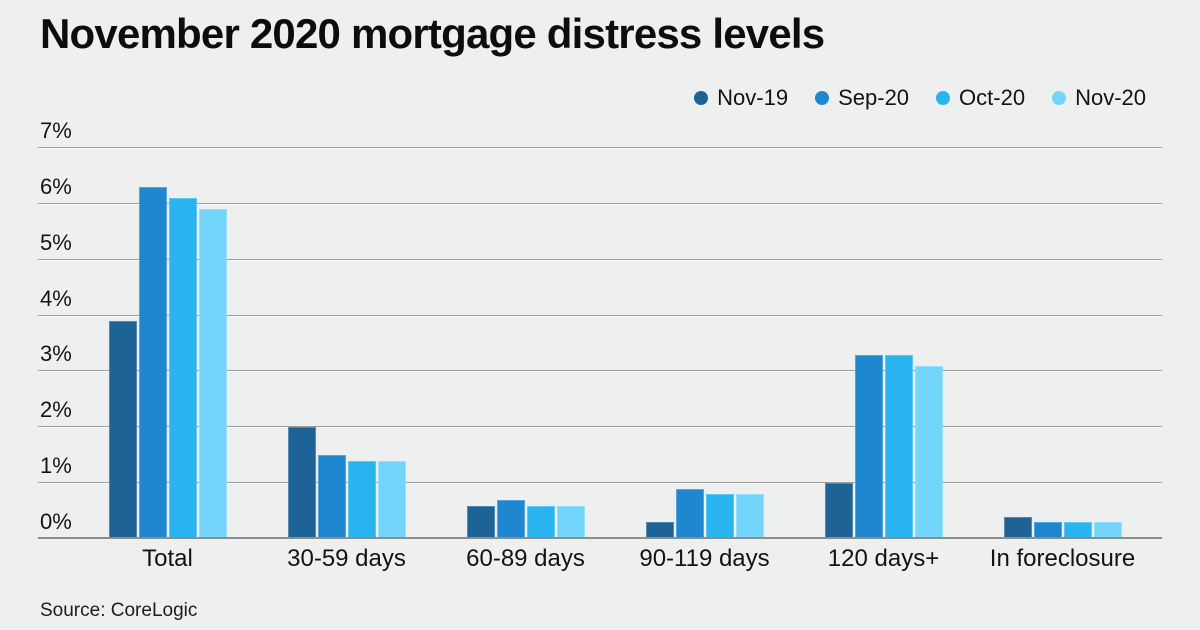 This screenshot has width=1200, height=630. What do you see at coordinates (920, 98) in the screenshot?
I see `chart-legend: Nov-19 Sep-20 Oct-20 Nov-20` at bounding box center [920, 98].